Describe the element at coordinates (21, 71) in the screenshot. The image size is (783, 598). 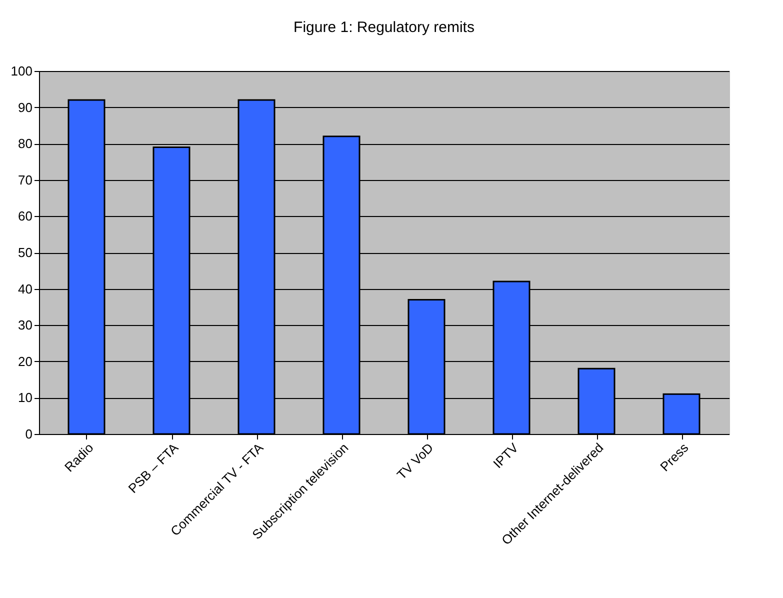
I see `y-tick-label: 100` at that location.